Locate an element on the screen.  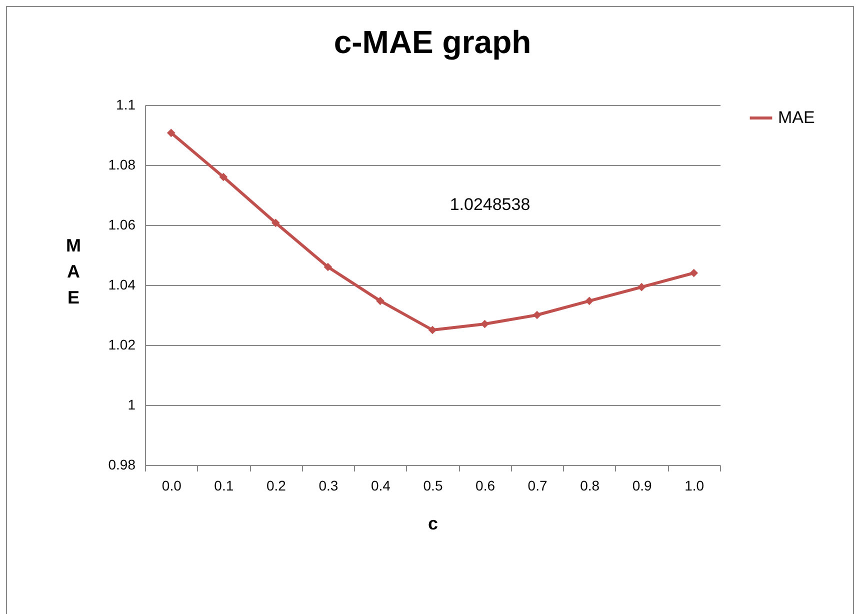
chart-title: c-MAE graph is located at coordinates (433, 42).